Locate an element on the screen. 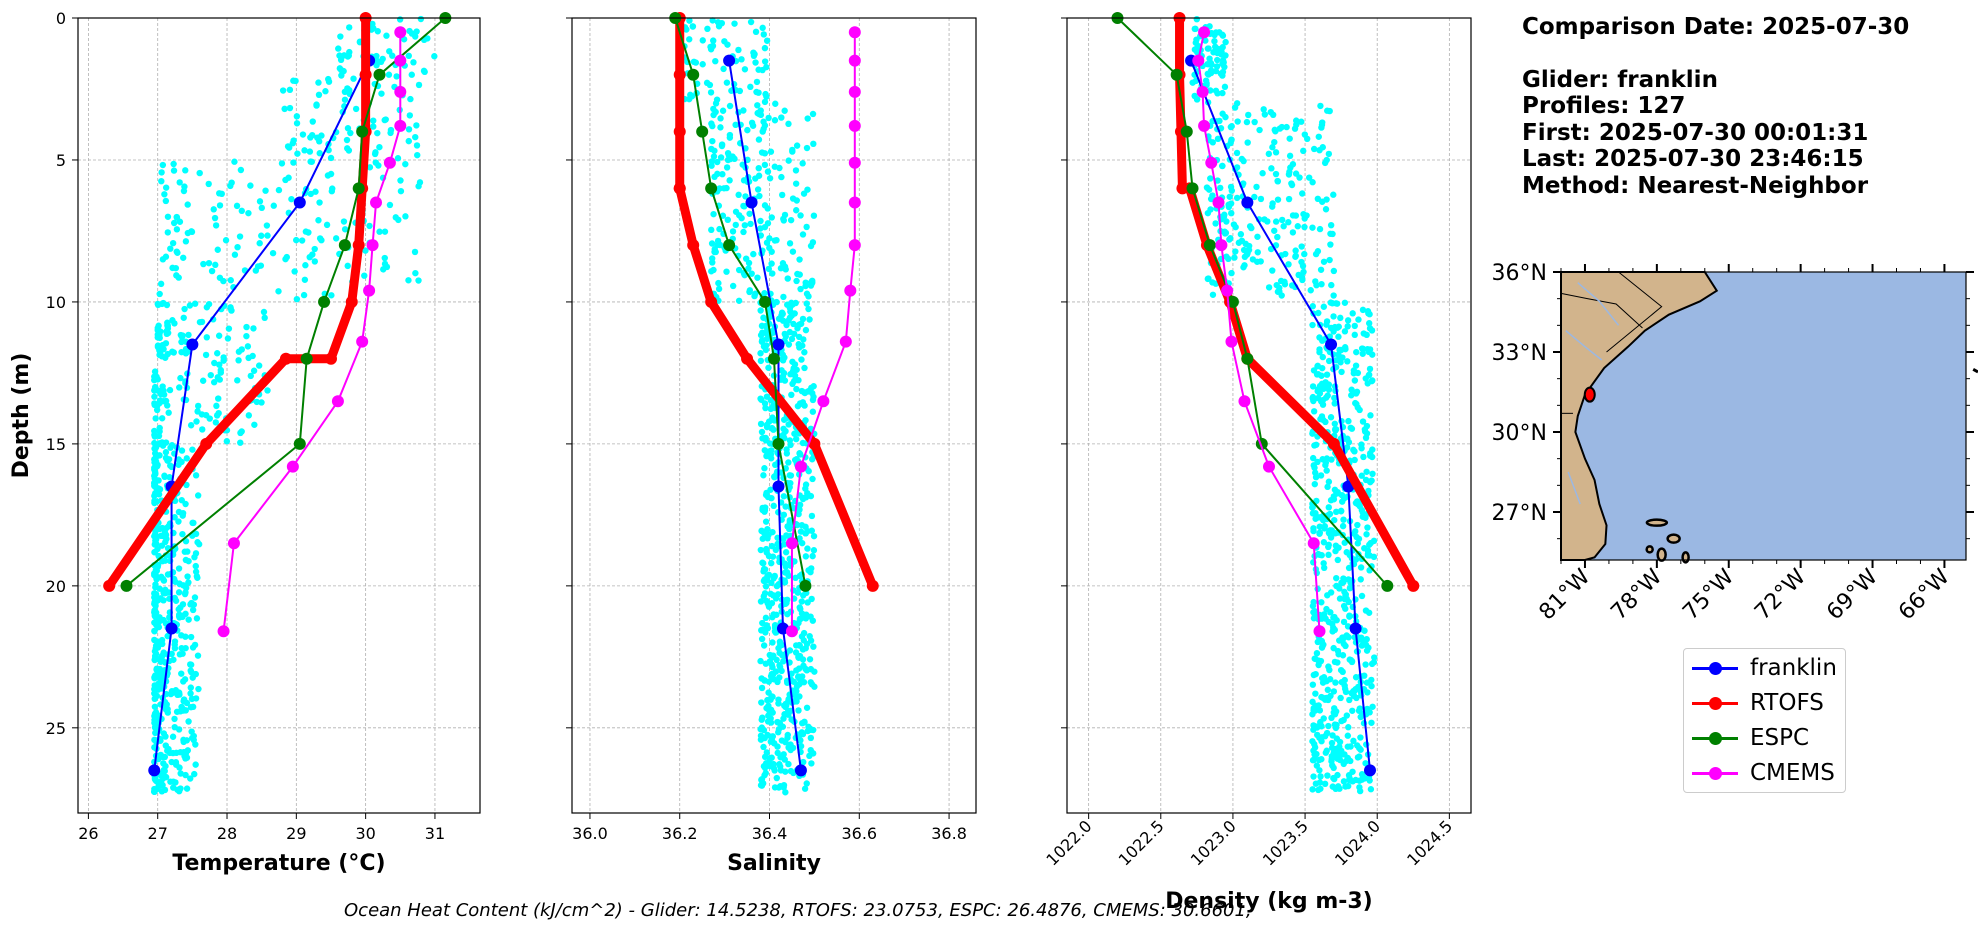  series-marker-rtofs is located at coordinates (206, 443).